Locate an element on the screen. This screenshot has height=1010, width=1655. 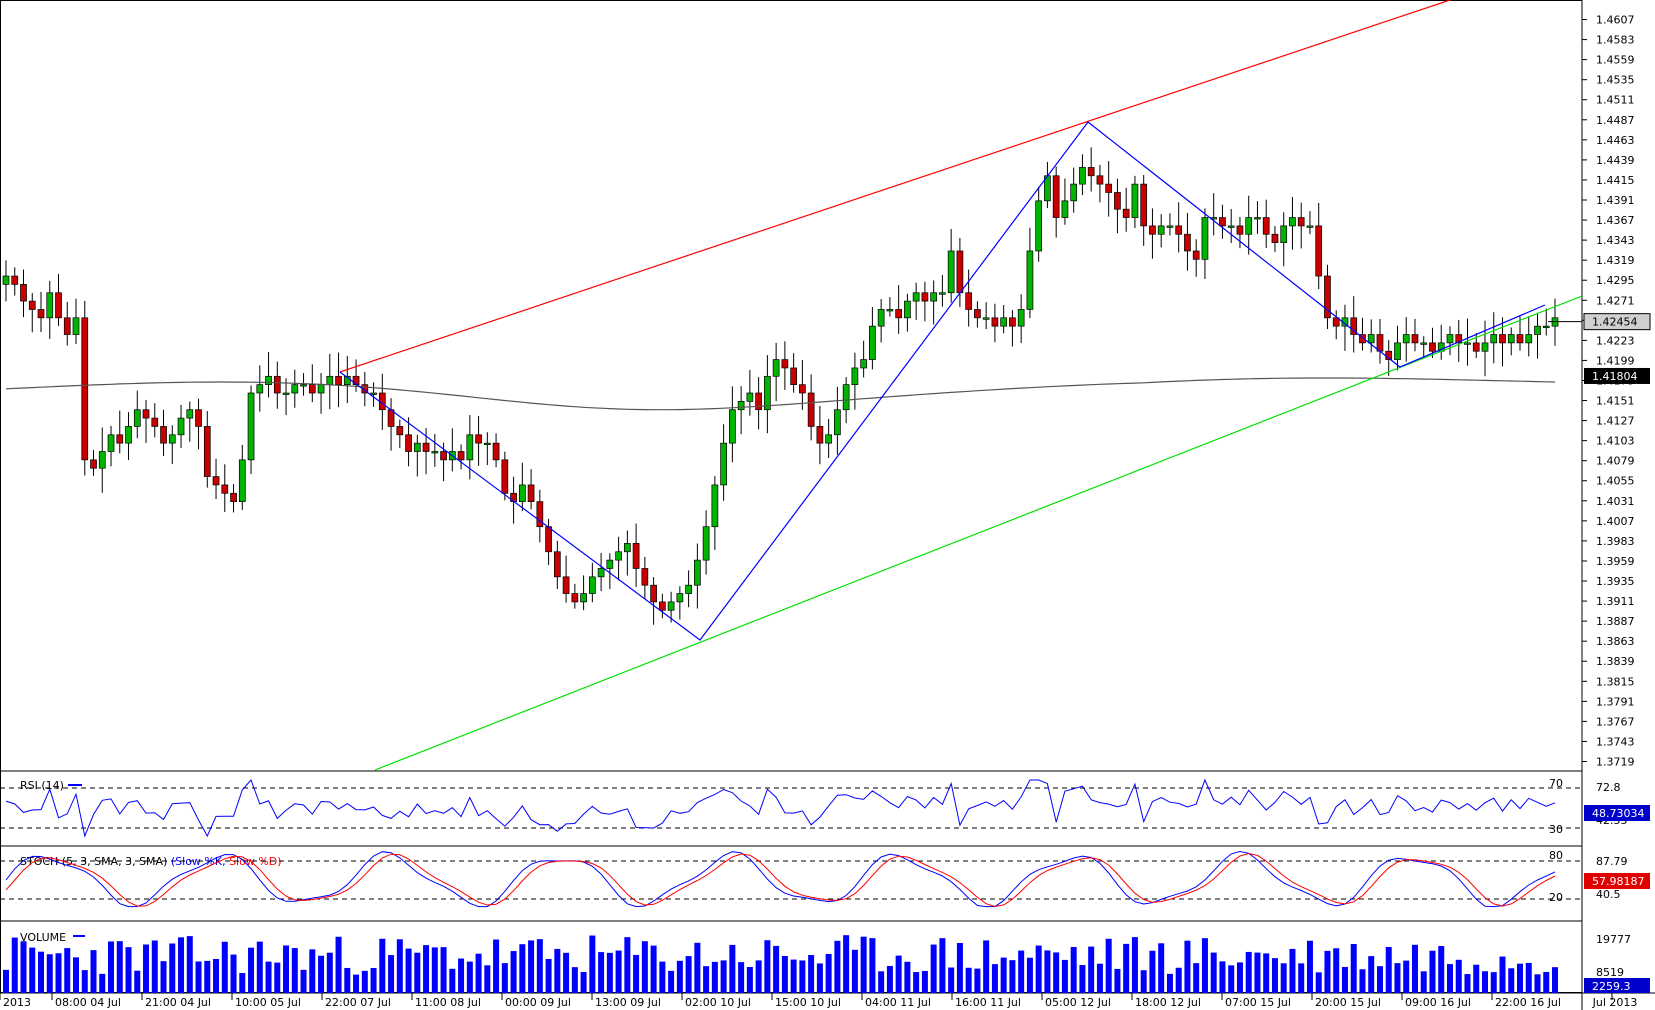
stoch-label-prefix: STOCH (5, 3, SMA, 3, SMA) is located at coordinates (95, 861).